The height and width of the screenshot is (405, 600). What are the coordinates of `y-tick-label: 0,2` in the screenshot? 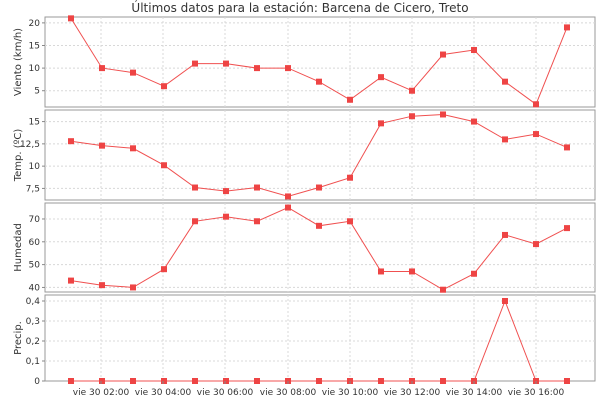 It's located at (33, 342).